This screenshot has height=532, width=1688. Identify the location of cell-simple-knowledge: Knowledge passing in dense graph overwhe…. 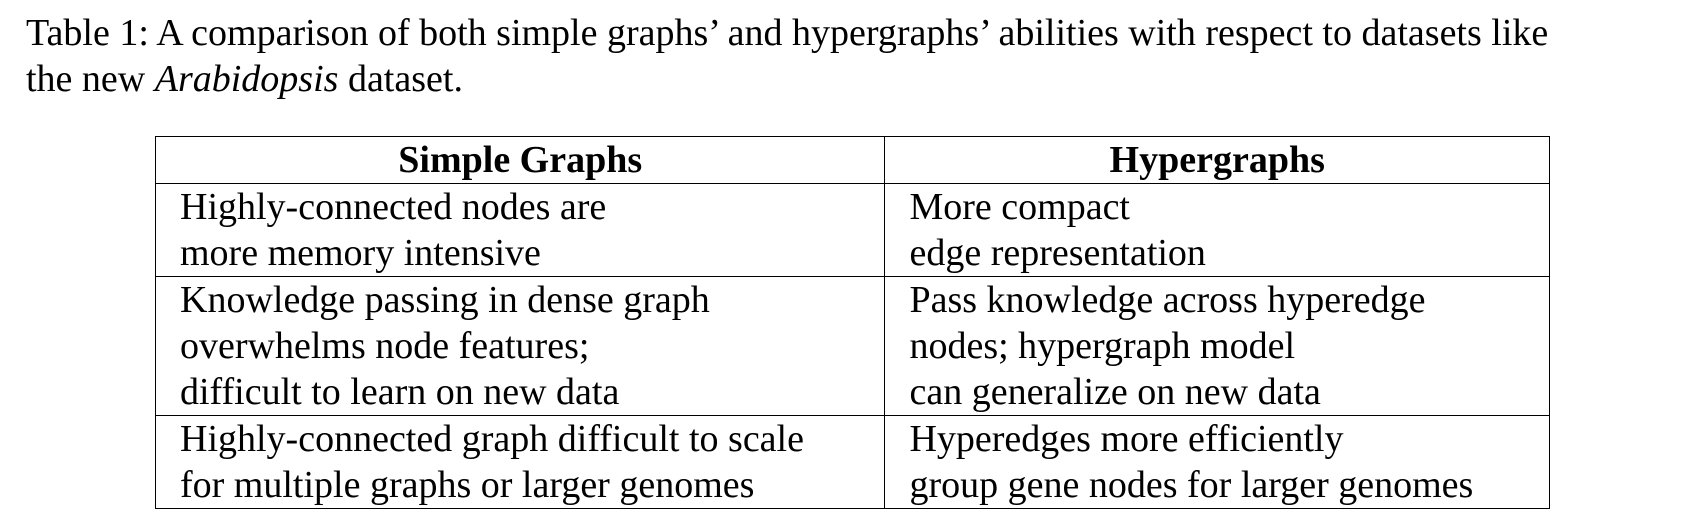
(520, 346).